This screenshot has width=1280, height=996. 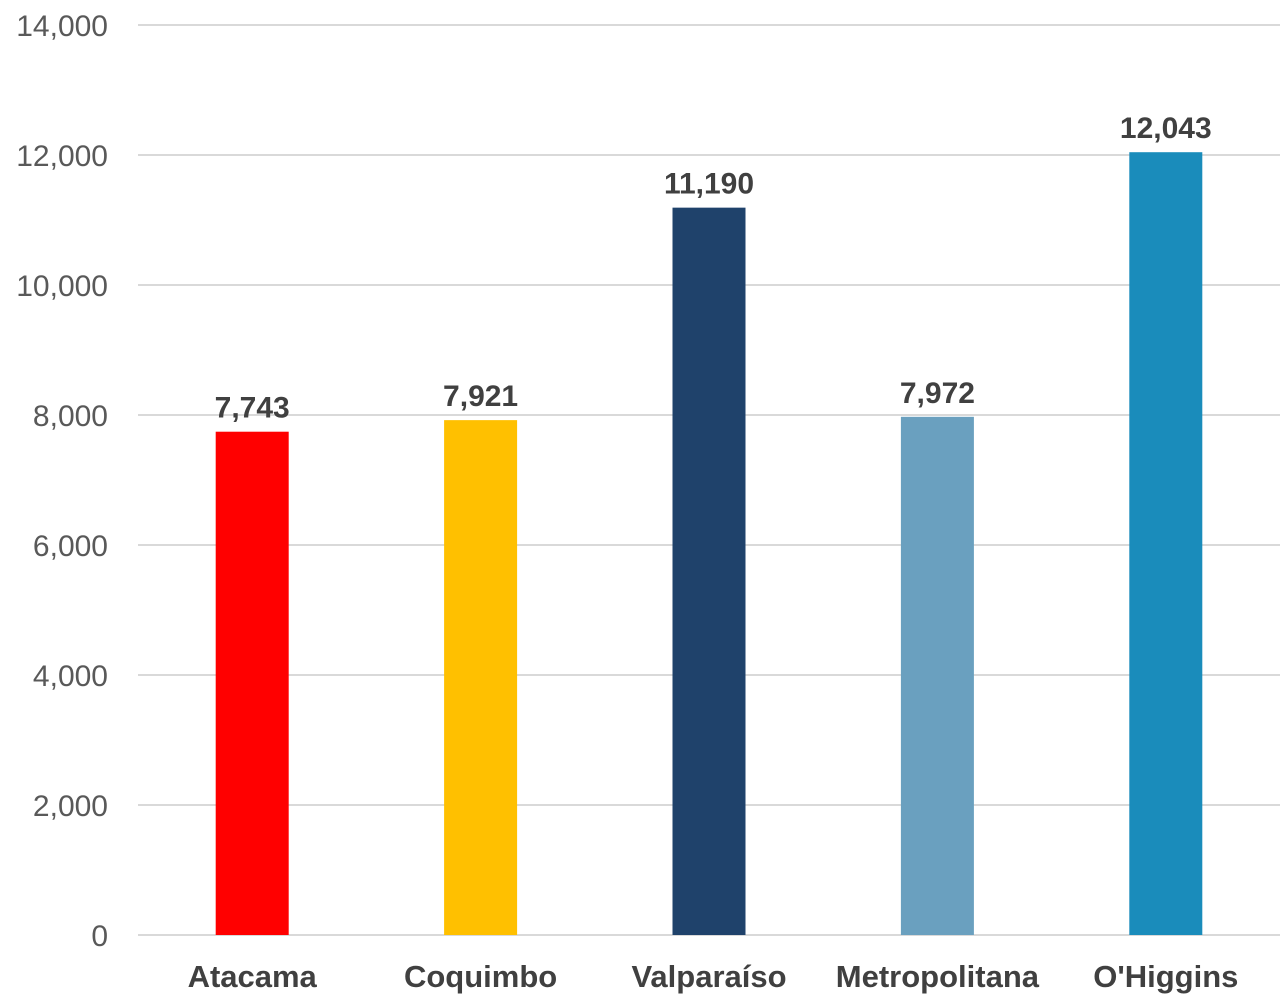 What do you see at coordinates (709, 184) in the screenshot?
I see `data-label: 11,190` at bounding box center [709, 184].